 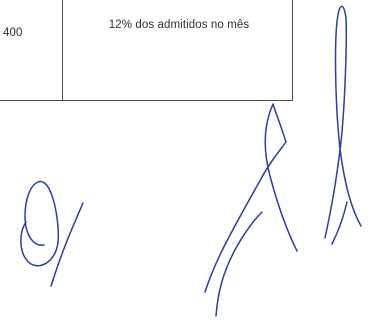 What do you see at coordinates (40, 224) in the screenshot?
I see `signature-left-loop` at bounding box center [40, 224].